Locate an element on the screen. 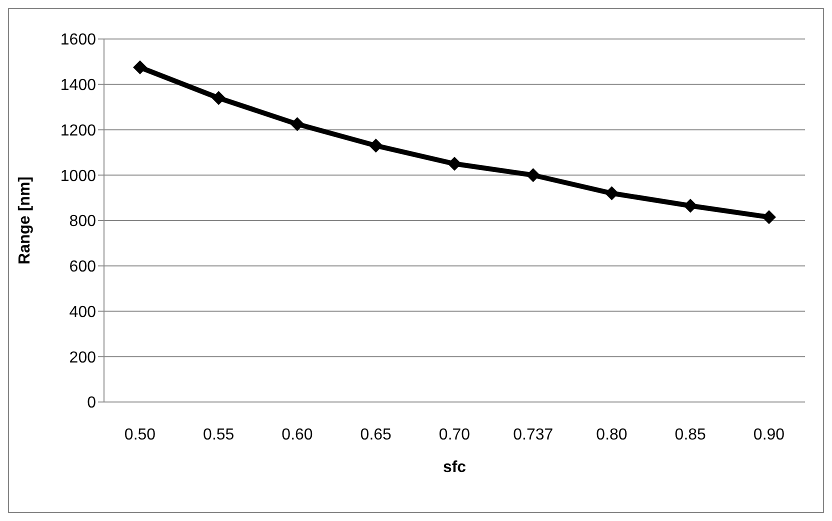 Image resolution: width=832 pixels, height=521 pixels. x-tick-label: 0.60 is located at coordinates (297, 435).